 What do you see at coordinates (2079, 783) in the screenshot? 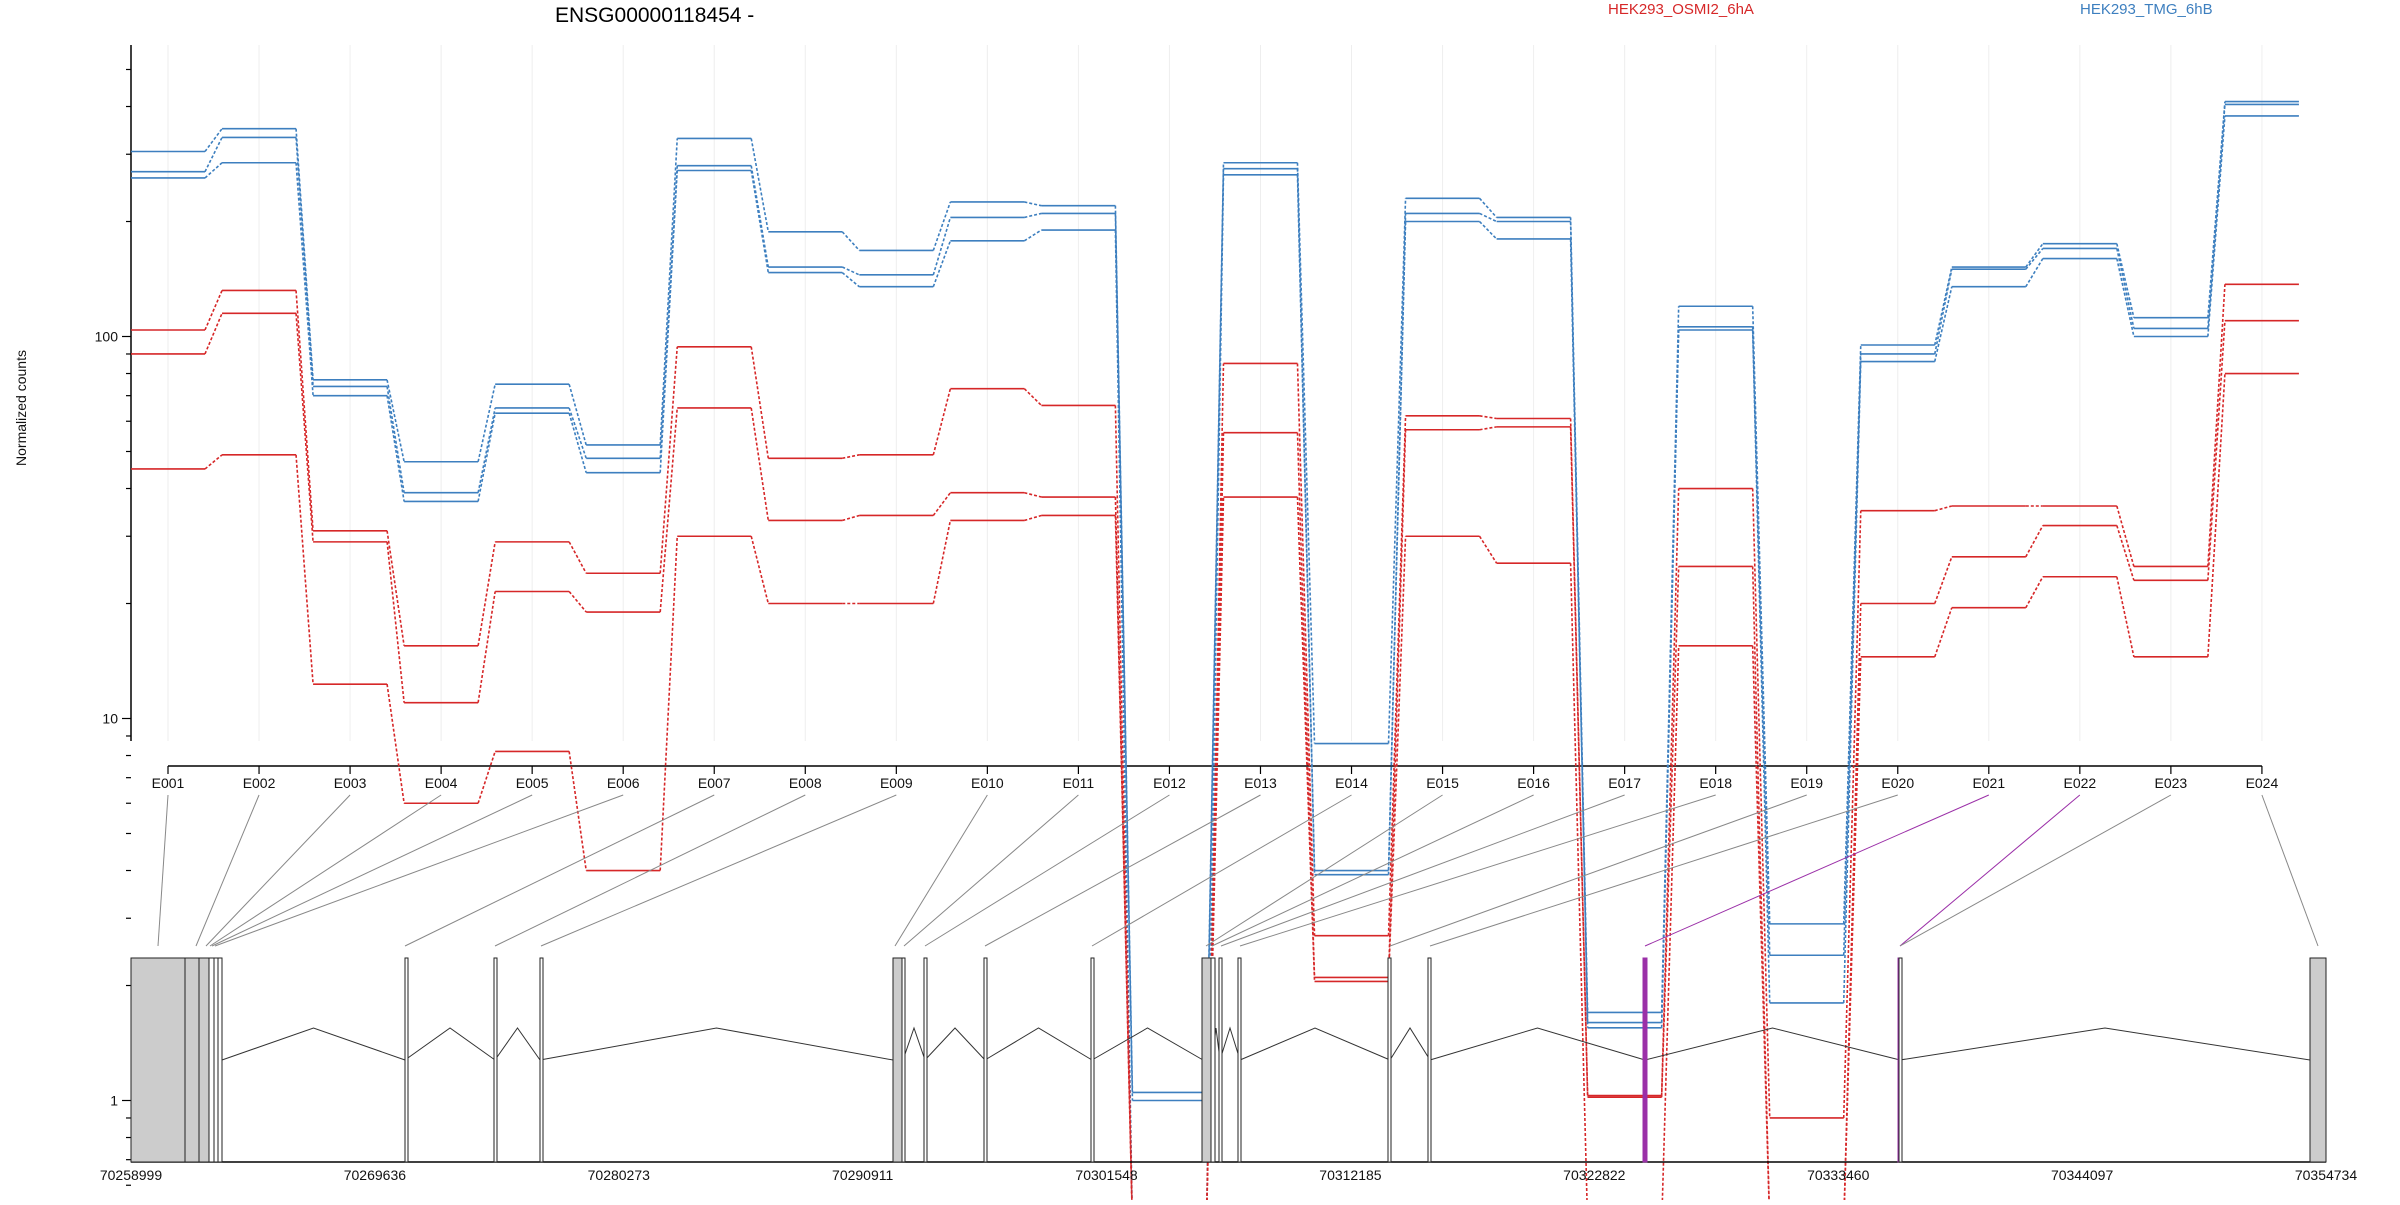
I see `x-tick-label-e022: E022` at bounding box center [2079, 783].